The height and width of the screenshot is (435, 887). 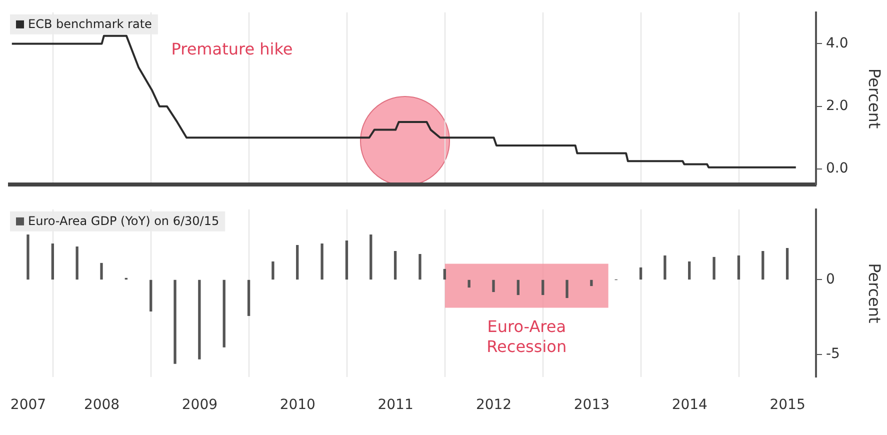 What do you see at coordinates (837, 43) in the screenshot?
I see `y-tick-label: 4.0` at bounding box center [837, 43].